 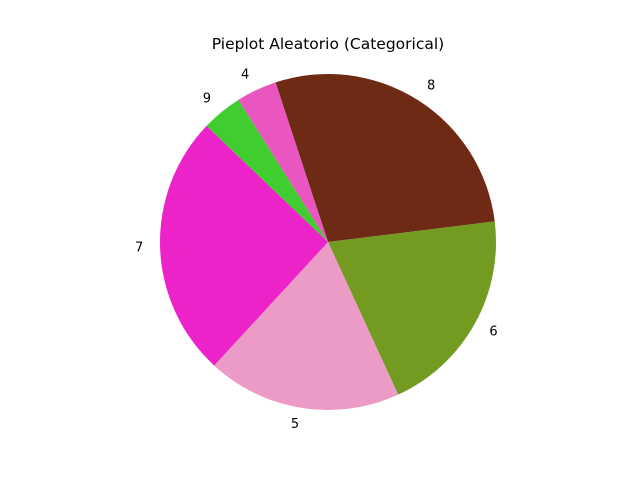 I want to click on pie-label-5: 5, so click(x=295, y=424).